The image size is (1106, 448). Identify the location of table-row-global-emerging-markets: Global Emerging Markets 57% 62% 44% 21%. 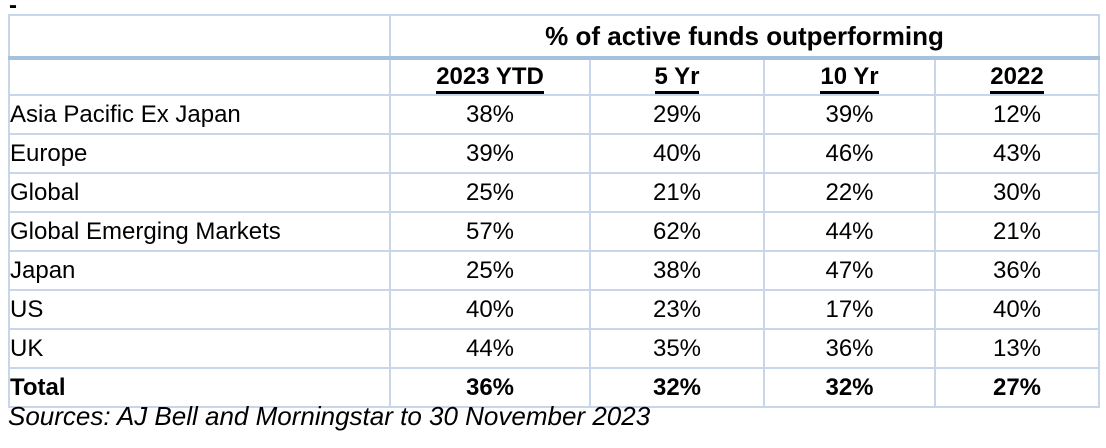
(554, 231).